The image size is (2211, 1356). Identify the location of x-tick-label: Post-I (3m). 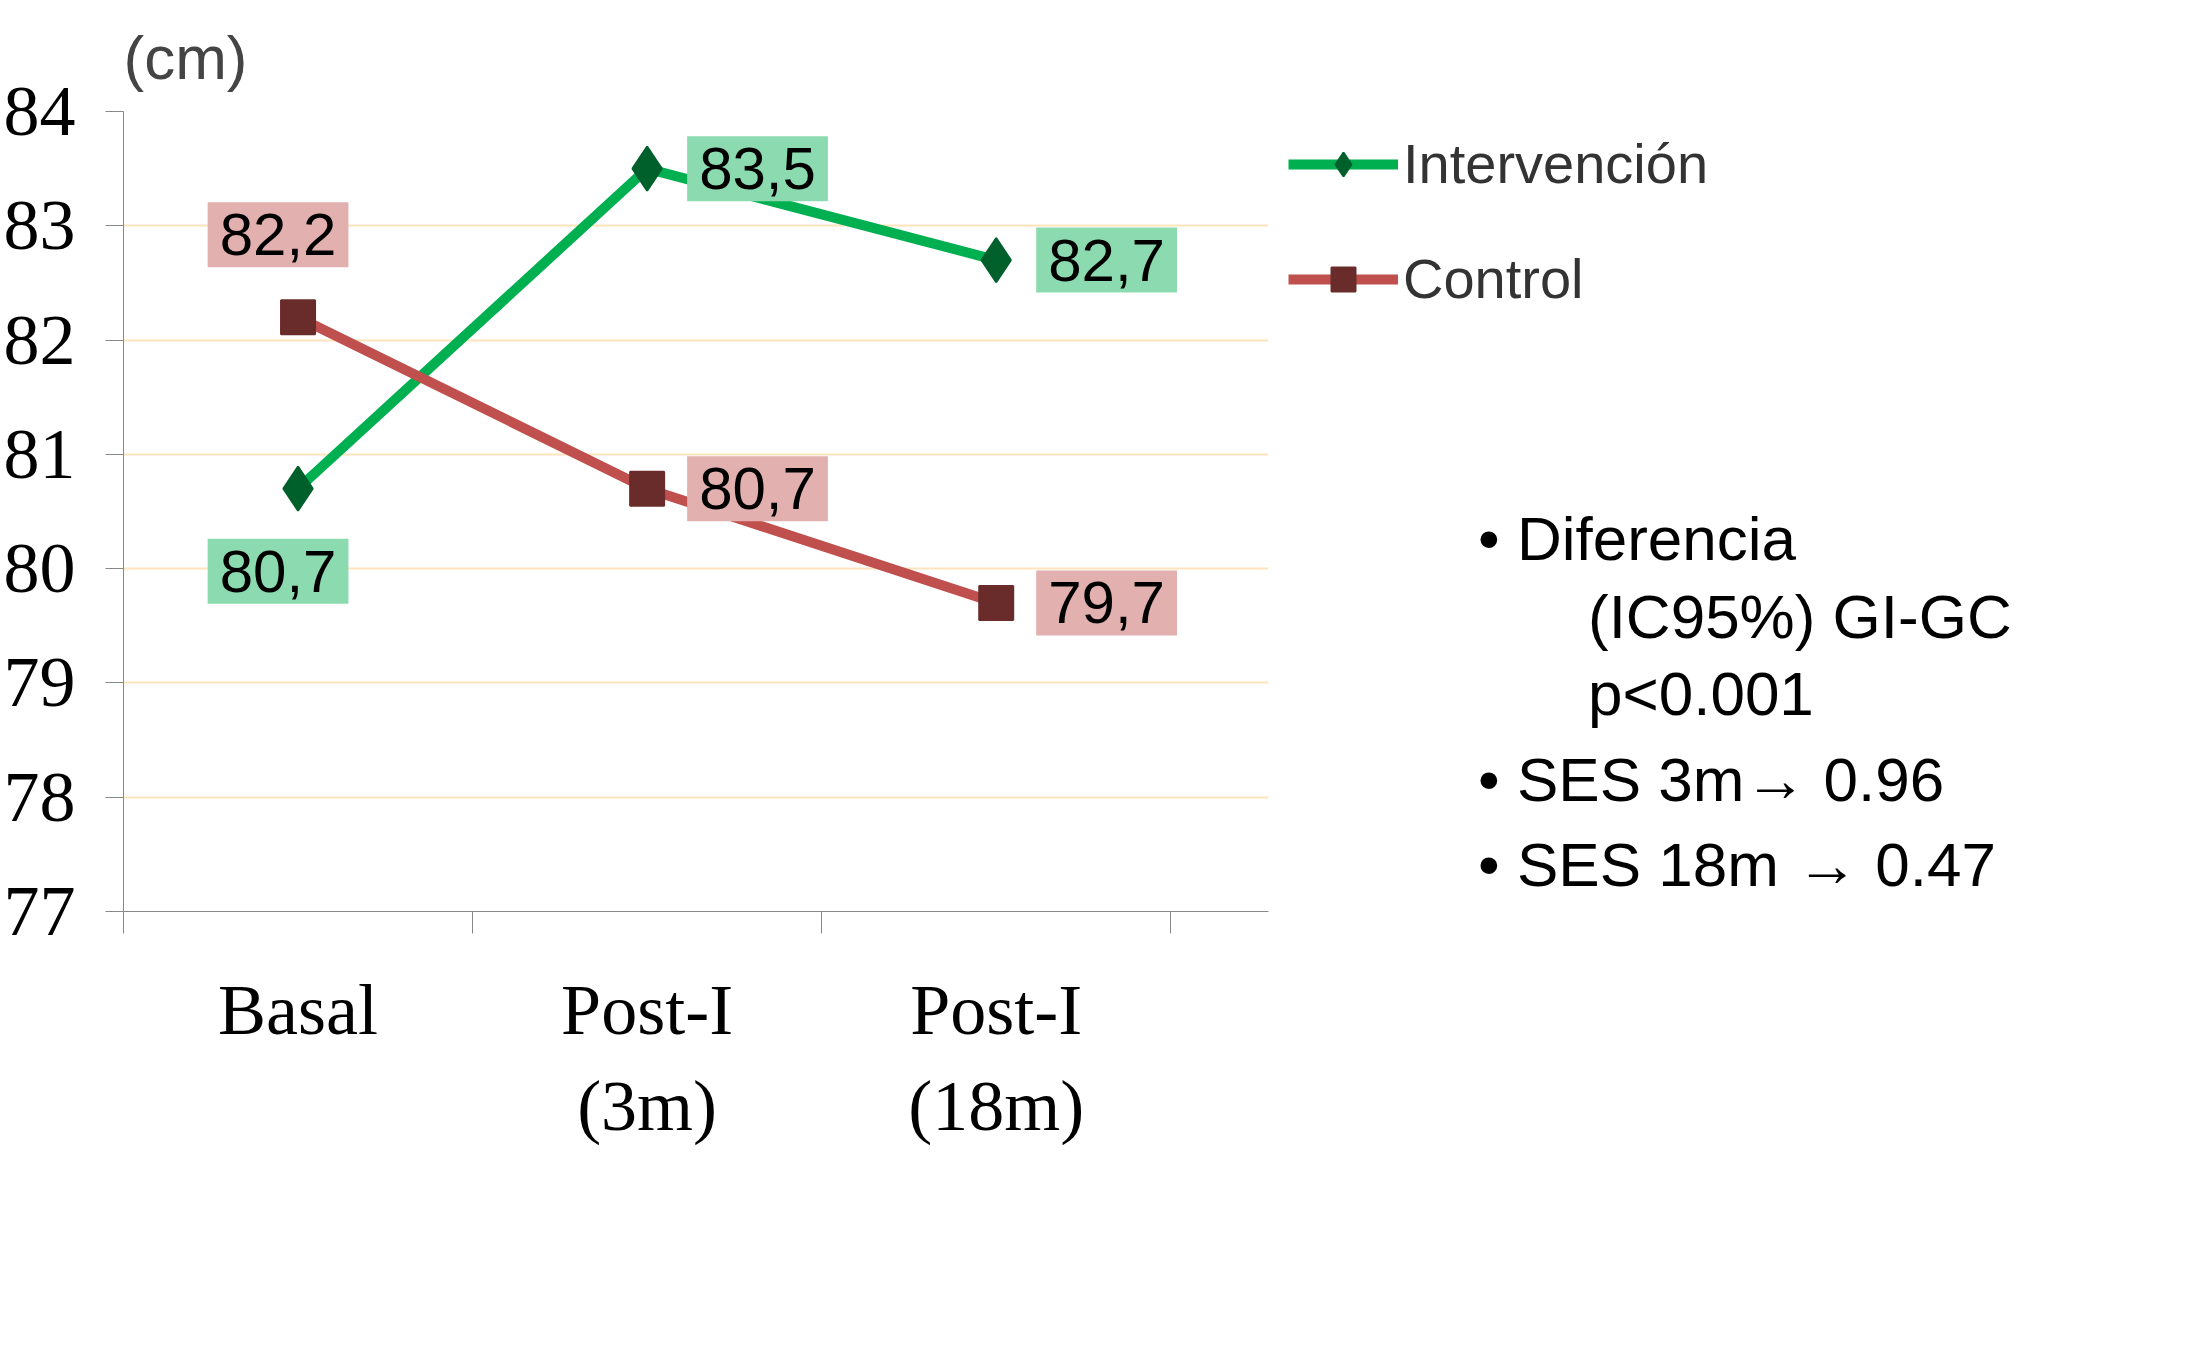
(647, 1057).